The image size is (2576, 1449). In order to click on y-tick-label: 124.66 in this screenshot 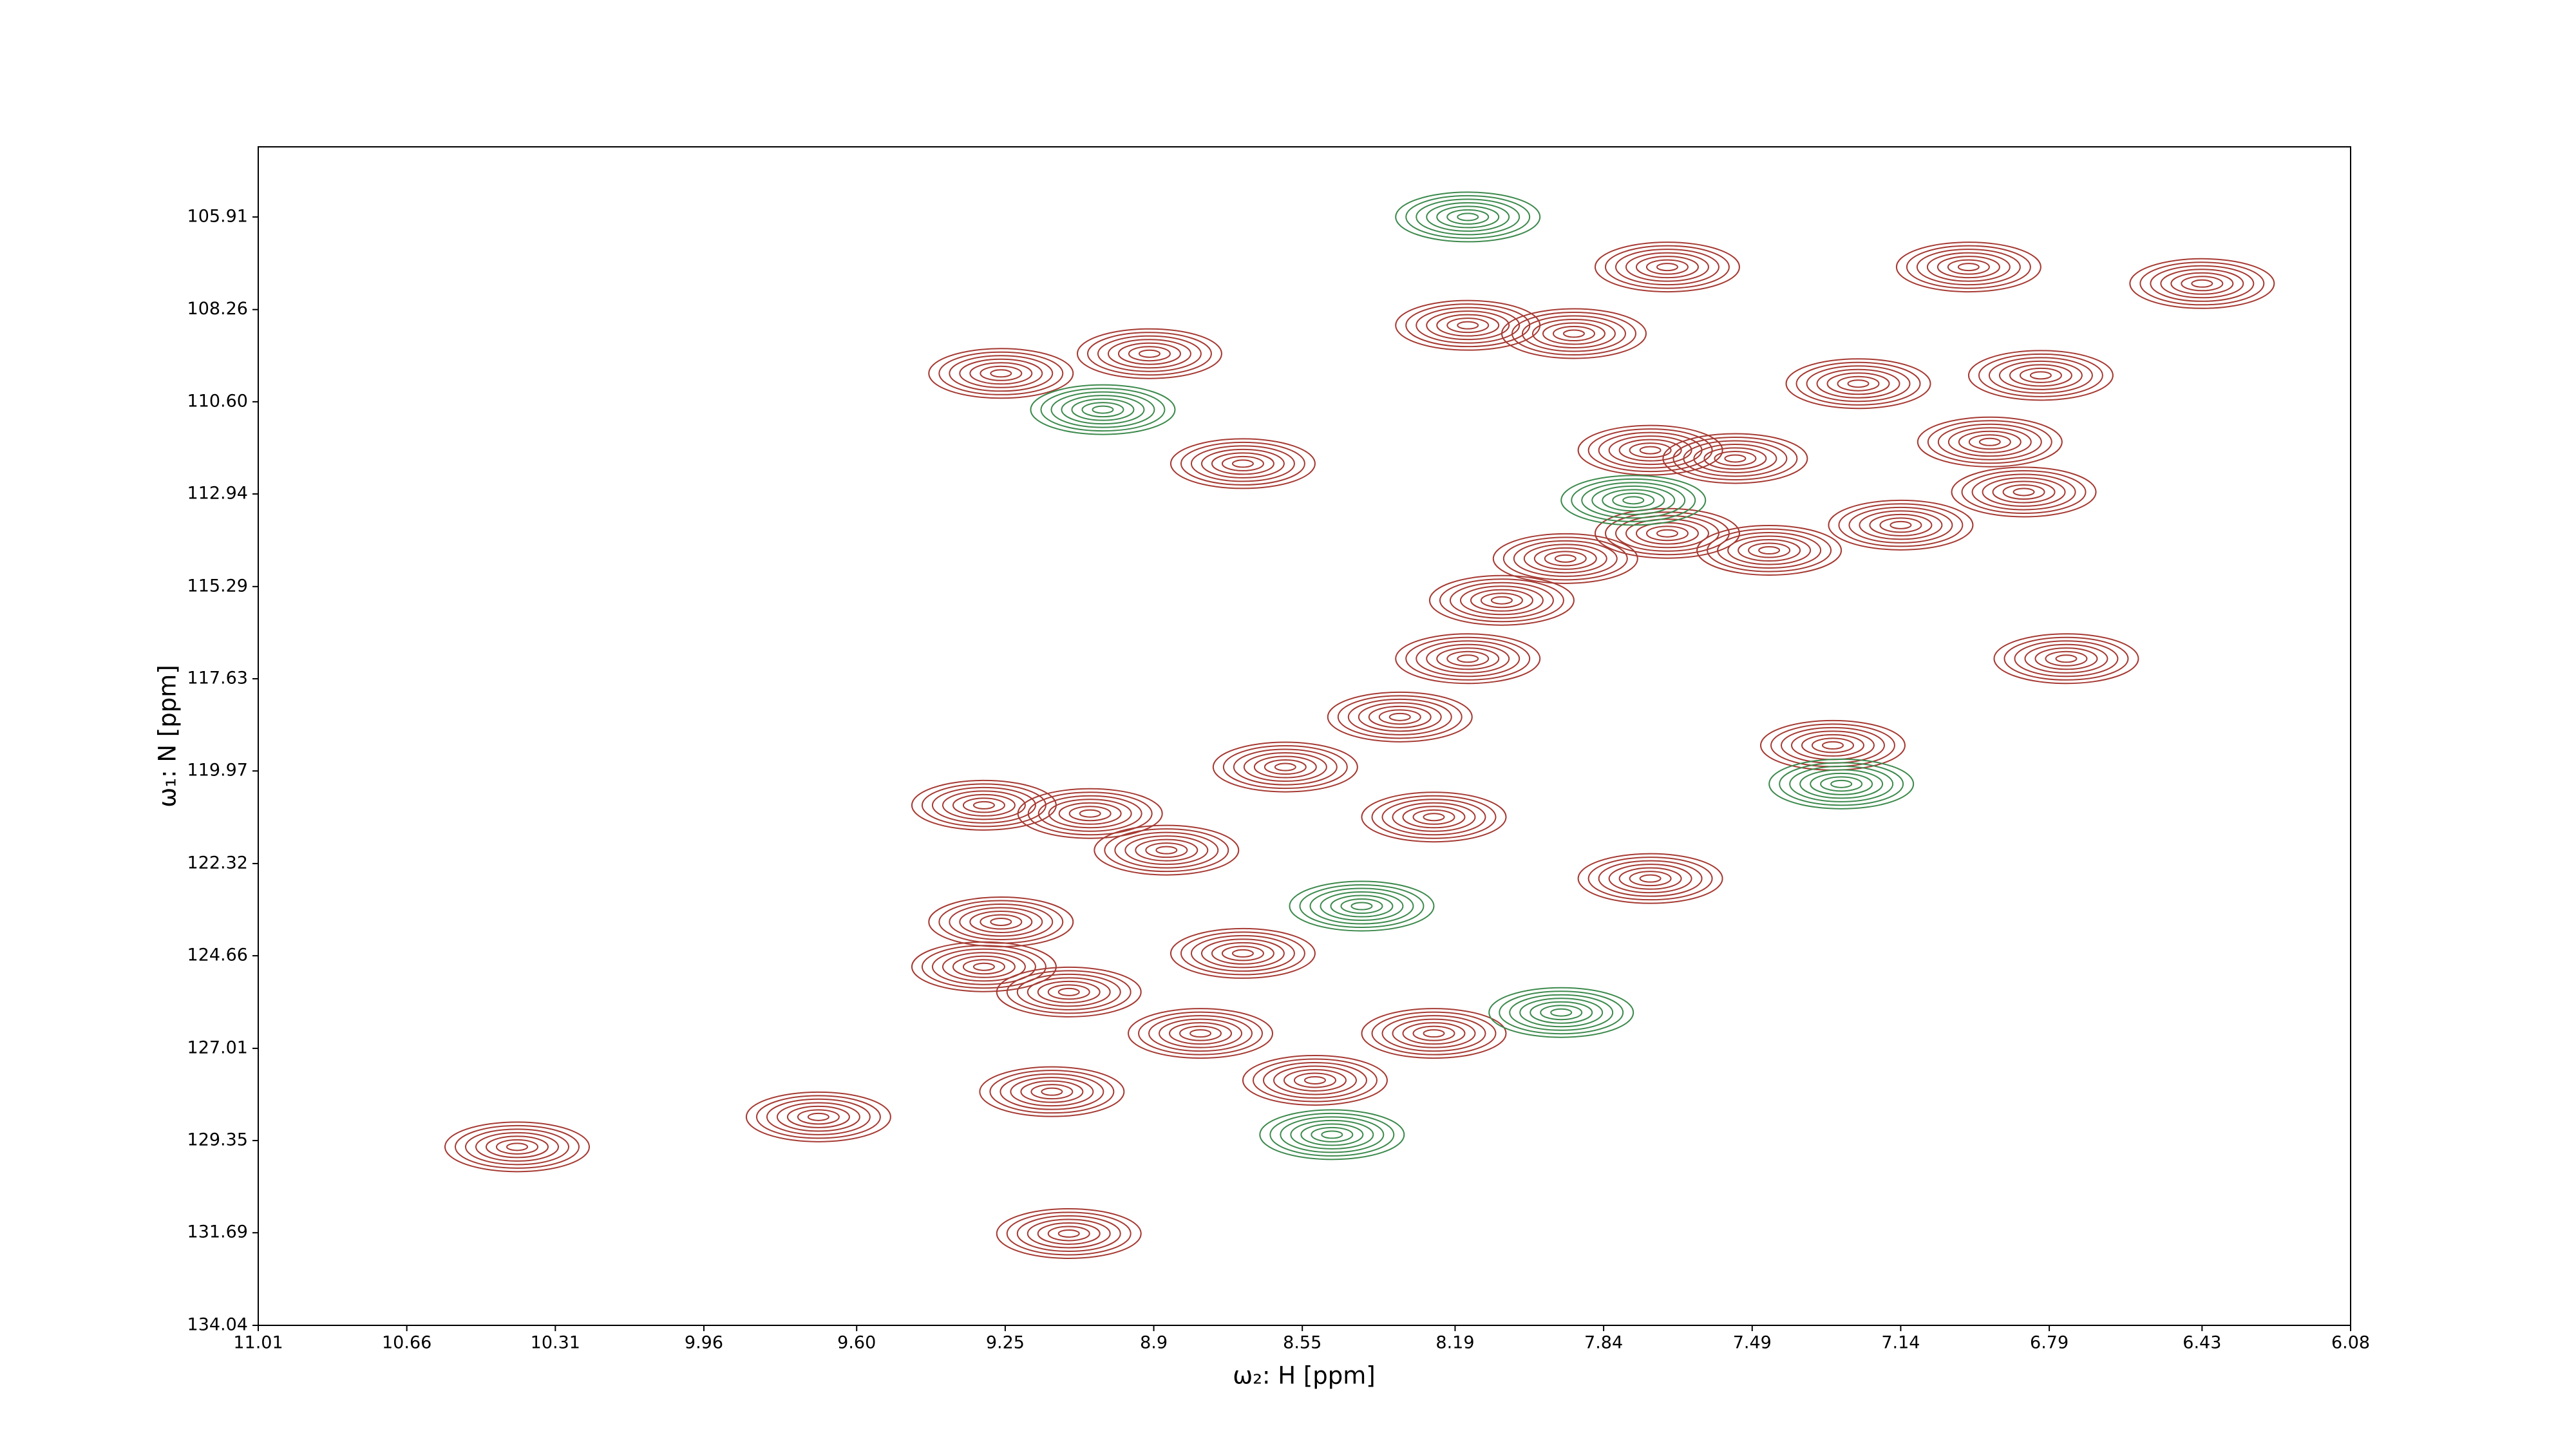, I will do `click(217, 955)`.